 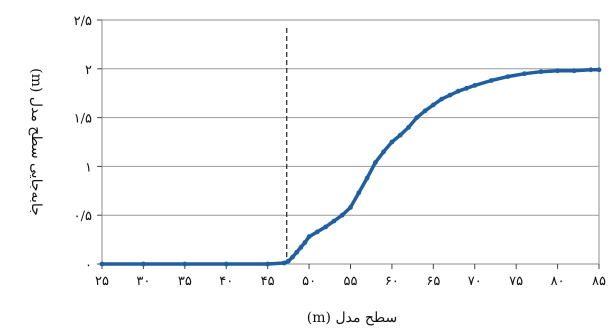 What do you see at coordinates (83, 119) in the screenshot?
I see `y-tick-label: ۱/۵` at bounding box center [83, 119].